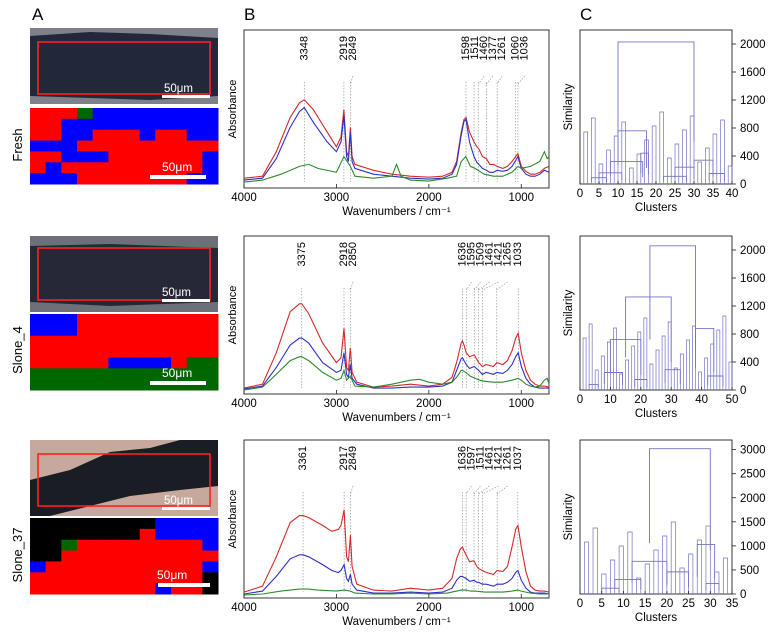 Image resolution: width=781 pixels, height=640 pixels. What do you see at coordinates (480, 458) in the screenshot?
I see `peak-label: 1511` at bounding box center [480, 458].